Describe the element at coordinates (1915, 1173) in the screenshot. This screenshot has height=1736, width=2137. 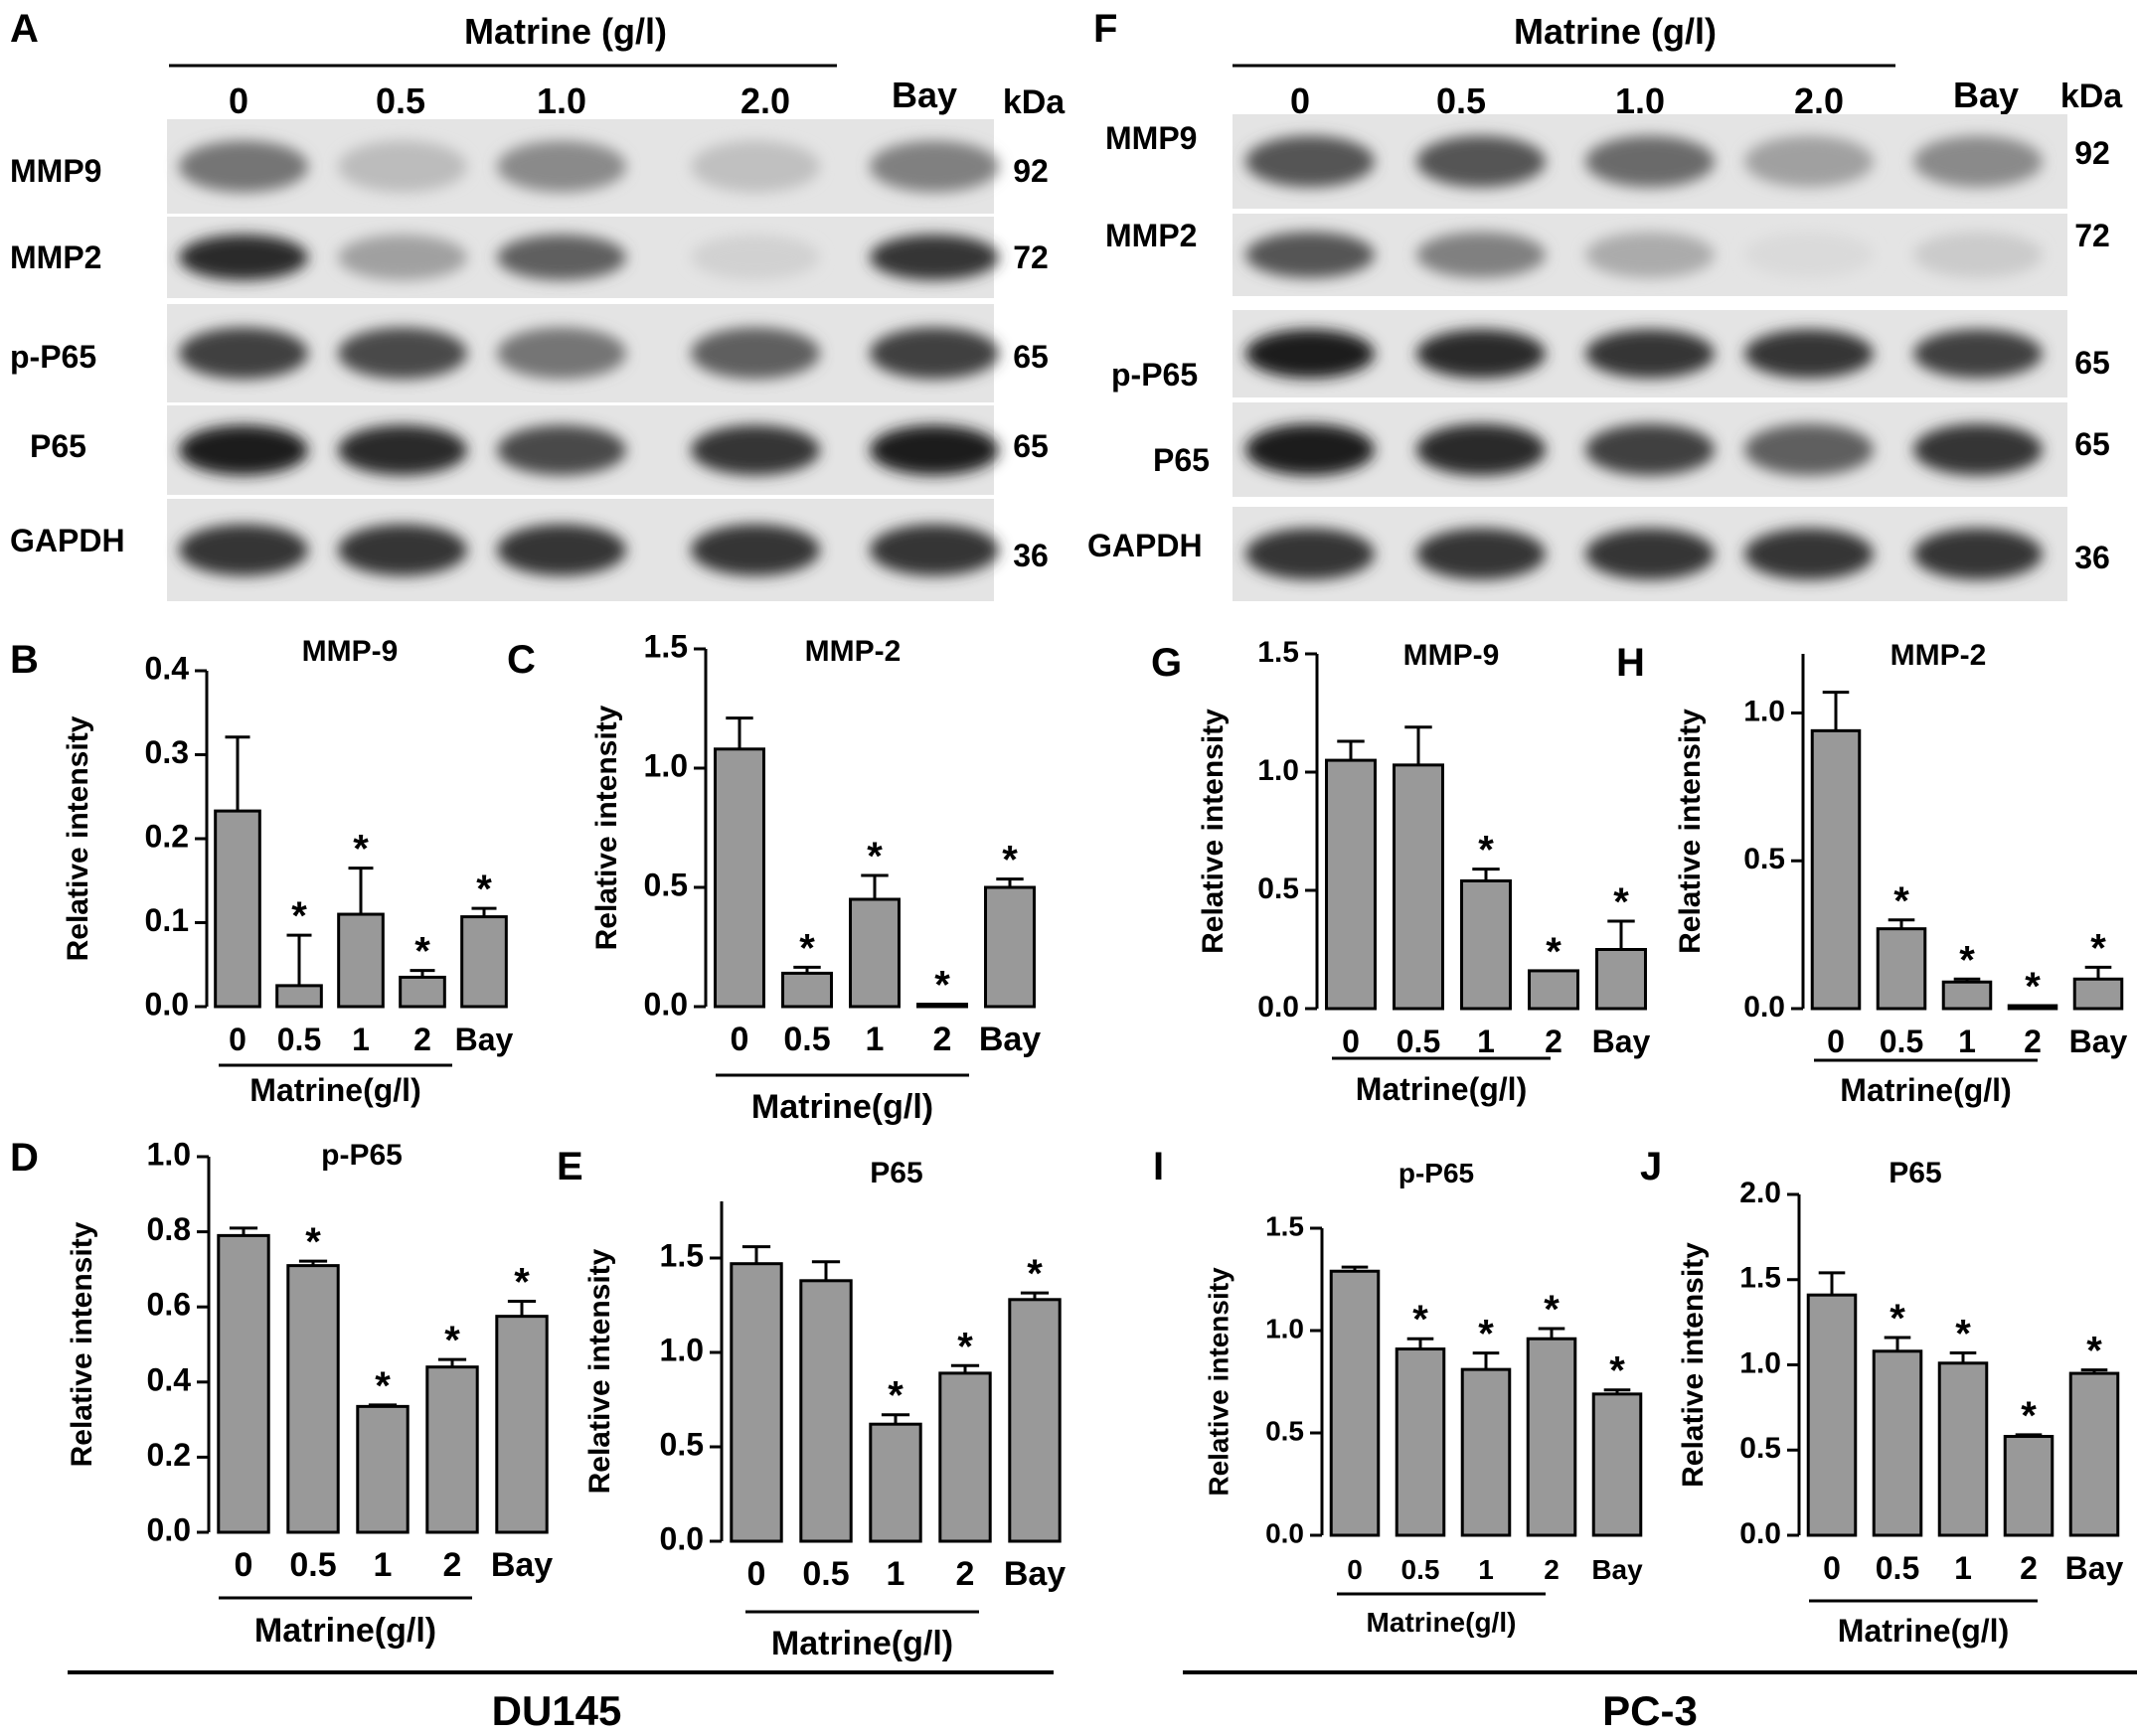
I see `chart-title: P65` at that location.